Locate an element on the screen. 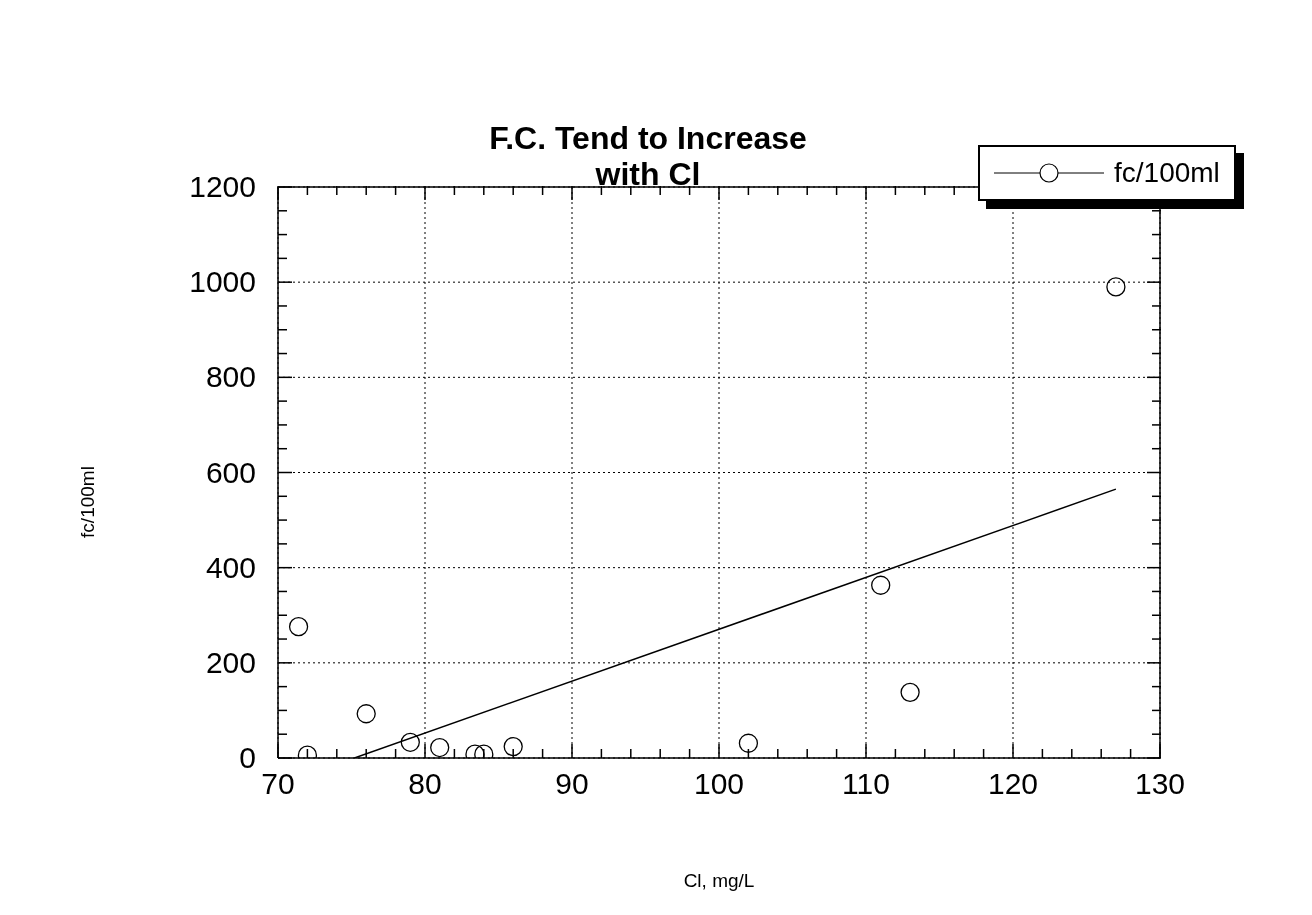 The image size is (1312, 915). x-tick-label: 100 is located at coordinates (719, 783).